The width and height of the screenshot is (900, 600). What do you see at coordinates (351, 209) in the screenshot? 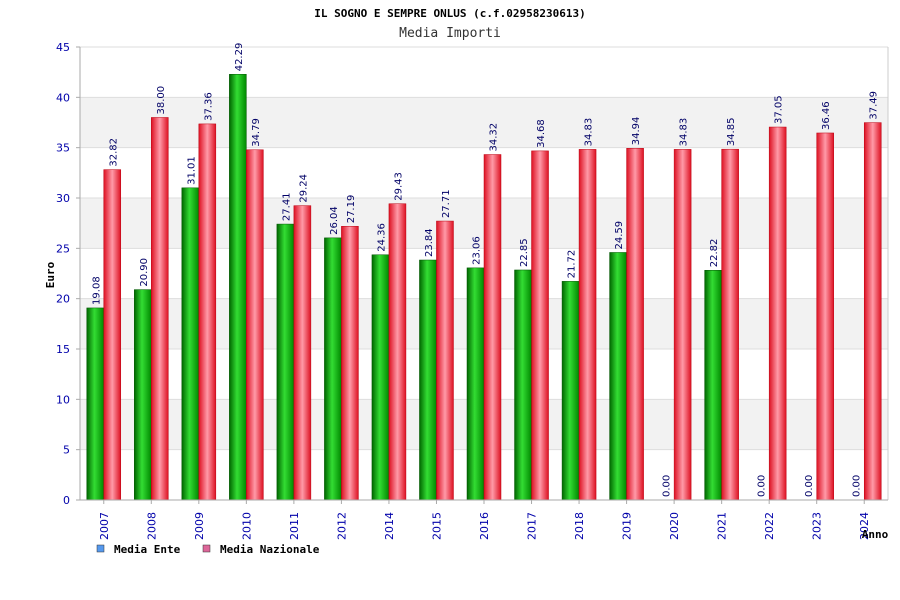
I see `data-label: 27.19` at bounding box center [351, 209].